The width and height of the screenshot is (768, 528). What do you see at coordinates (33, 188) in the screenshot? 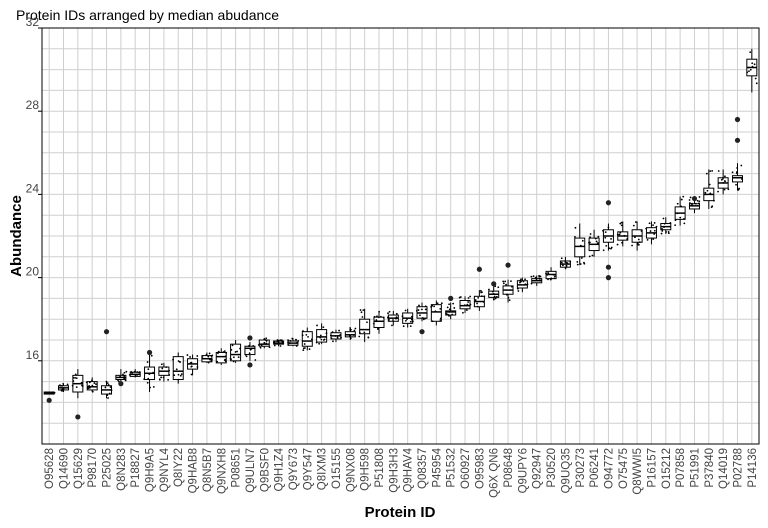
I see `y-tick-label: 24` at bounding box center [33, 188].